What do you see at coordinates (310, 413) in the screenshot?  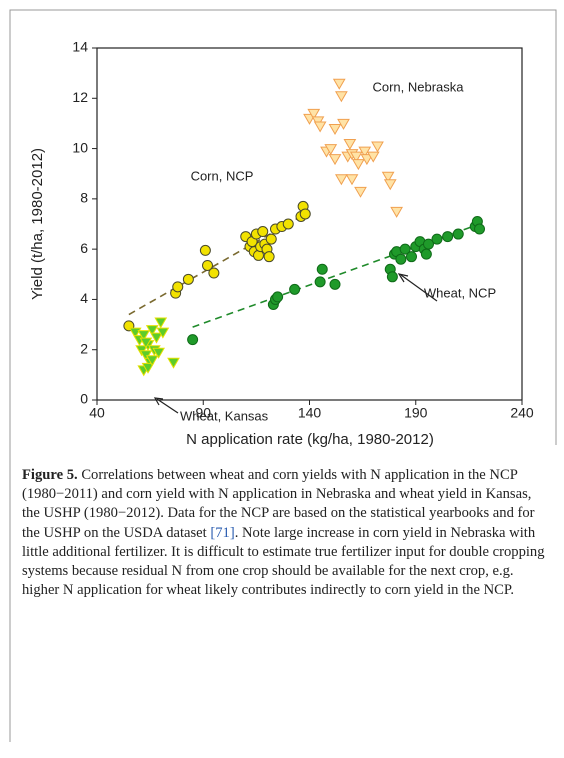 I see `x-tick-label: 140` at bounding box center [310, 413].